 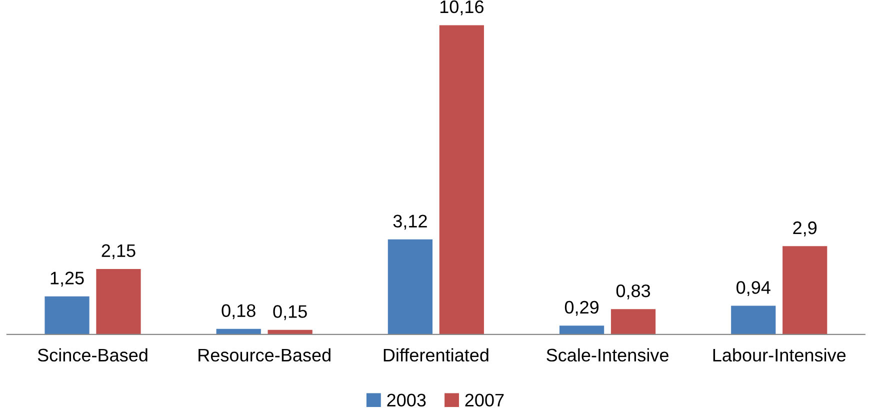 What do you see at coordinates (290, 312) in the screenshot?
I see `data-label: 0,15` at bounding box center [290, 312].